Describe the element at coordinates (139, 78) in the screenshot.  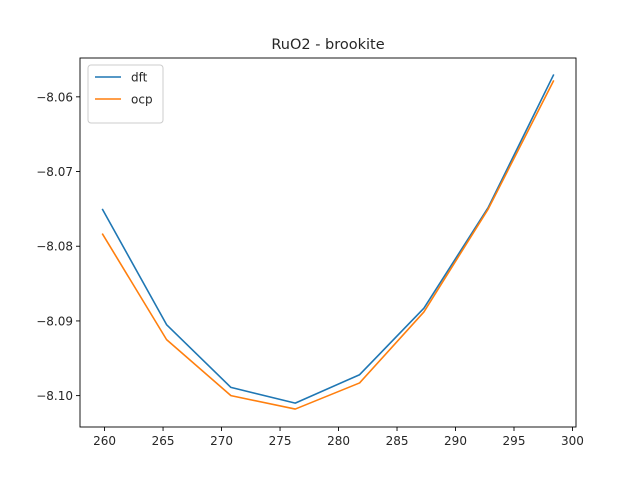
I see `legend-label-dft: dft` at that location.